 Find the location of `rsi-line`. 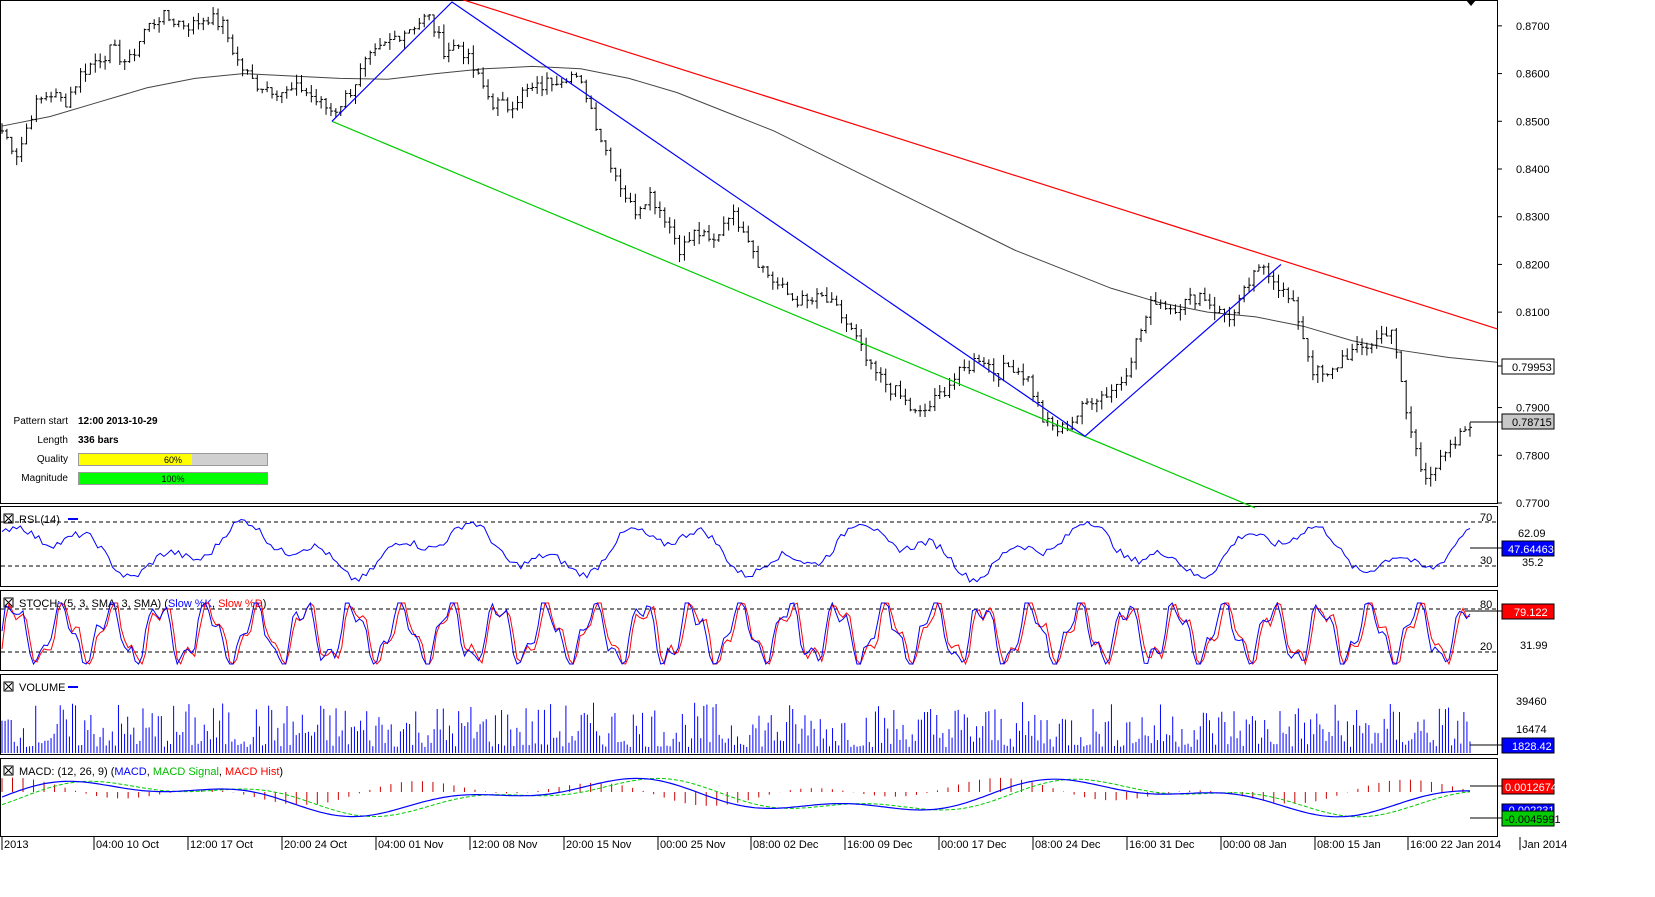

rsi-line is located at coordinates (736, 550).